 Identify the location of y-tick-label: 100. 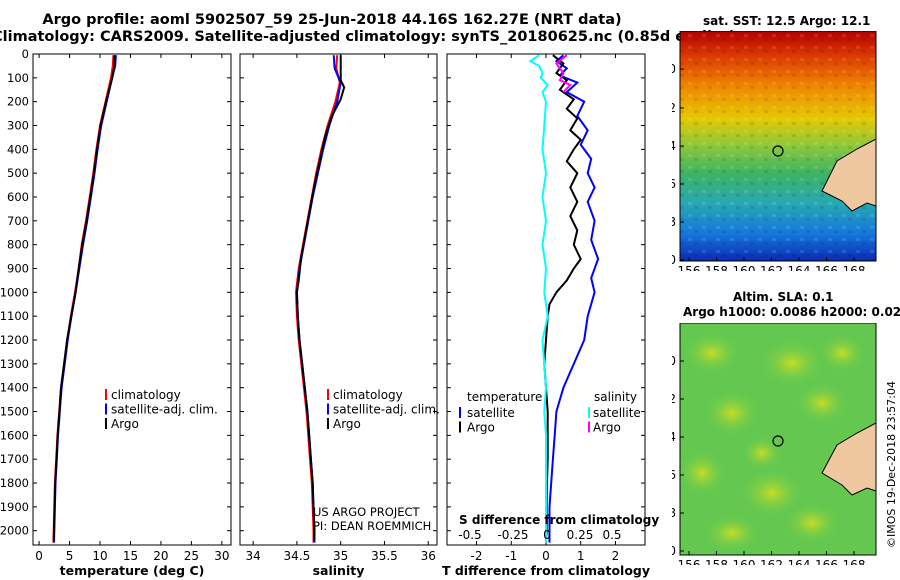
(18, 78).